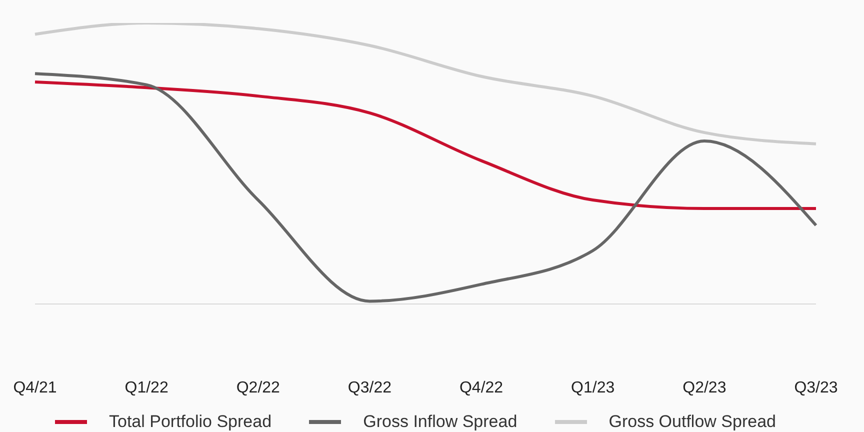 This screenshot has width=864, height=432. What do you see at coordinates (190, 422) in the screenshot?
I see `legend-label: Total Portfolio Spread` at bounding box center [190, 422].